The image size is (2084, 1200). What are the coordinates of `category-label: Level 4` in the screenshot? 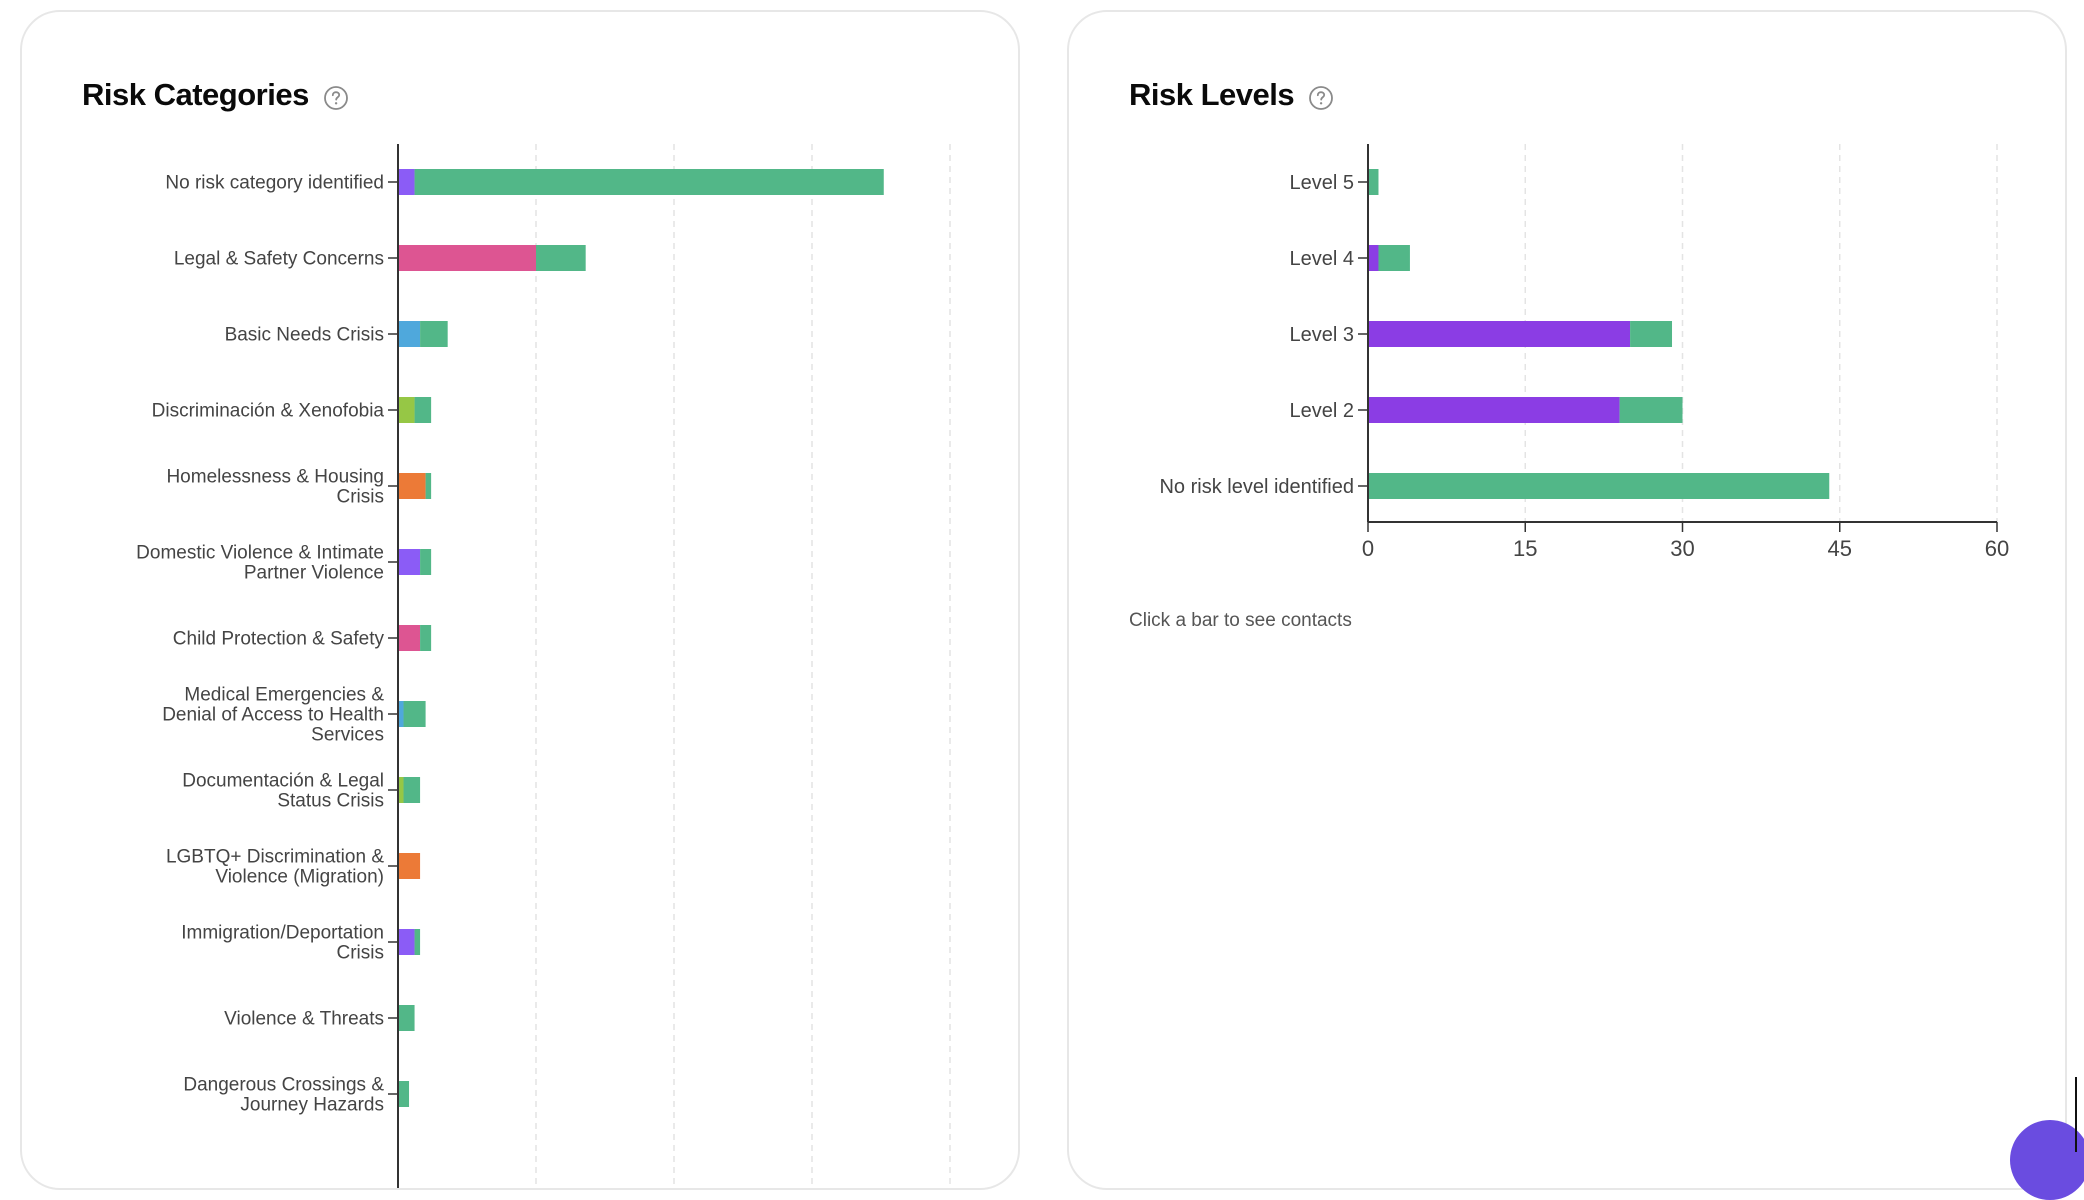 It's located at (1322, 259).